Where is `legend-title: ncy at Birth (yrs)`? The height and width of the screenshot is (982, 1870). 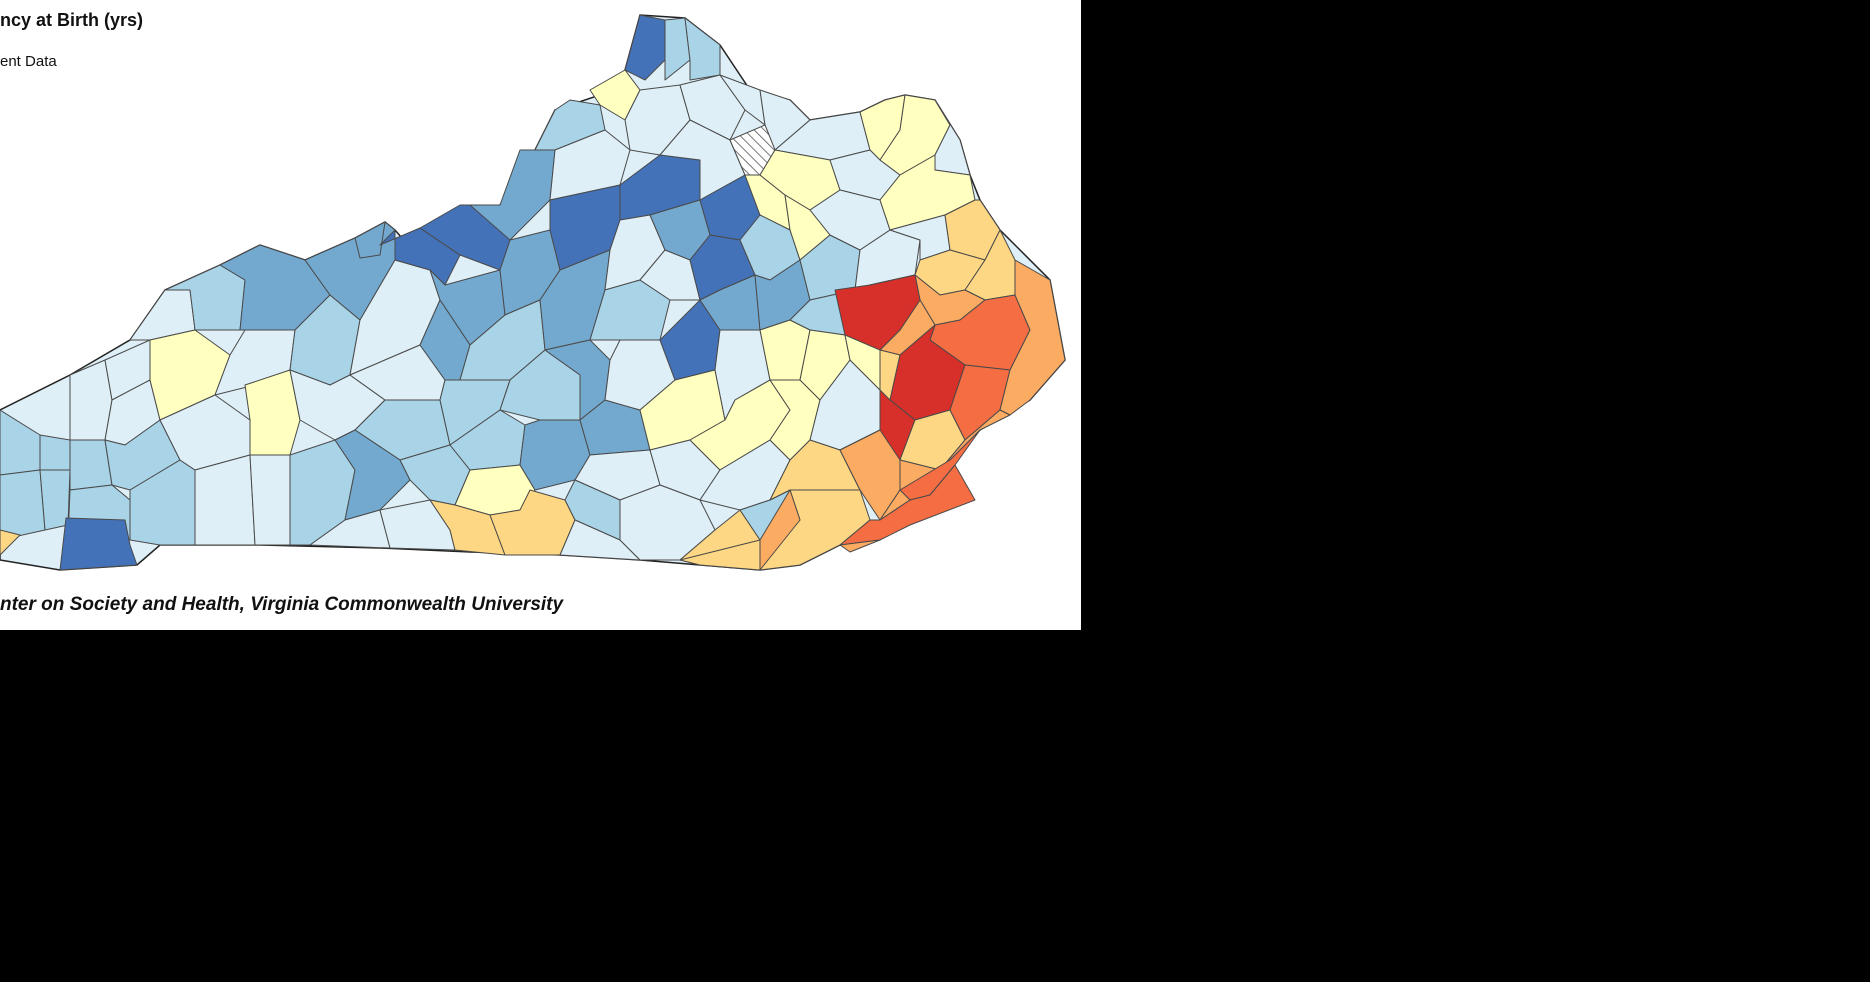
legend-title: ncy at Birth (yrs) is located at coordinates (72, 20).